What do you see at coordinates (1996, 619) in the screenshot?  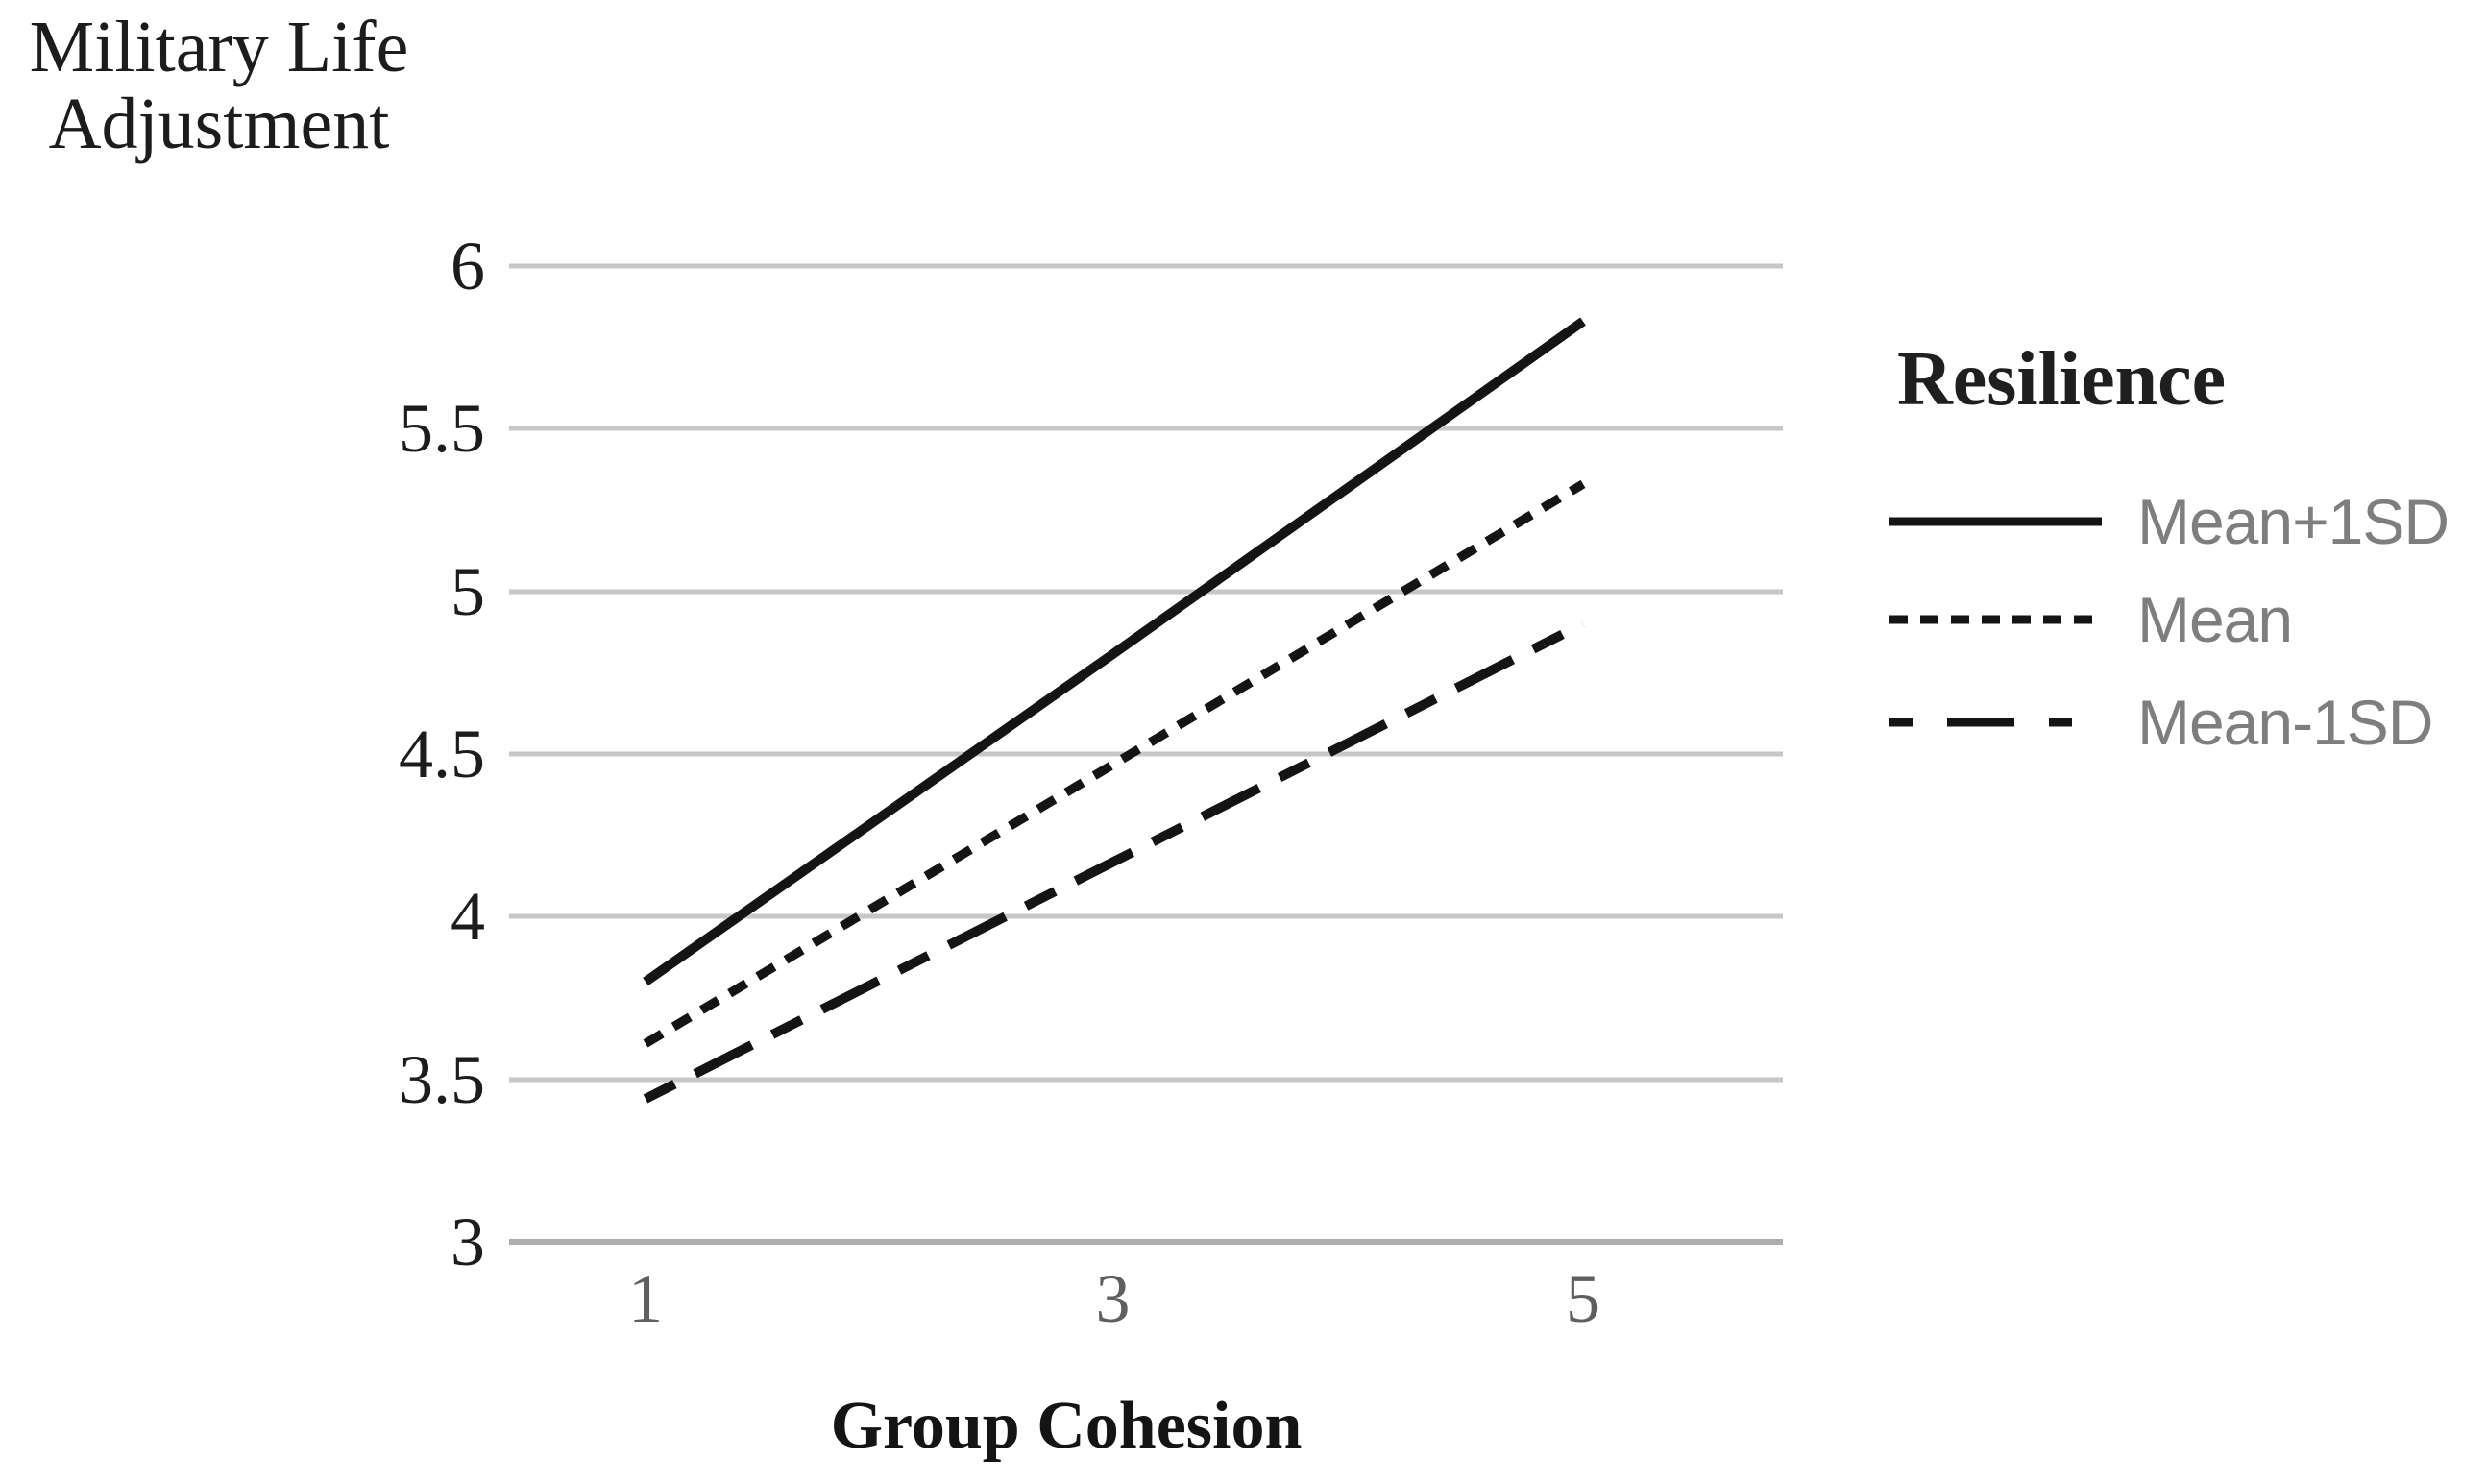 I see `legend-swatch-dashed-line` at bounding box center [1996, 619].